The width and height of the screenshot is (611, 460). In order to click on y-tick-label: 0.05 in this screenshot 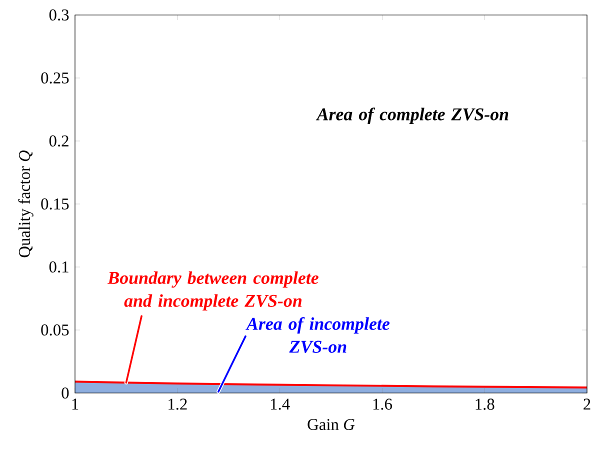, I will do `click(55, 330)`.